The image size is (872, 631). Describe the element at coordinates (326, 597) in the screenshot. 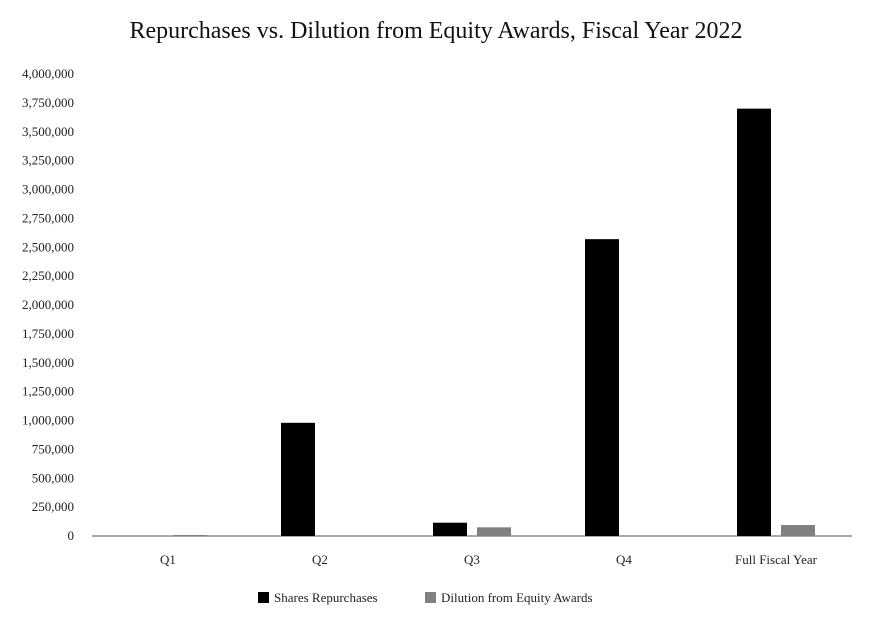

I see `legend-label: Shares Repurchases` at that location.